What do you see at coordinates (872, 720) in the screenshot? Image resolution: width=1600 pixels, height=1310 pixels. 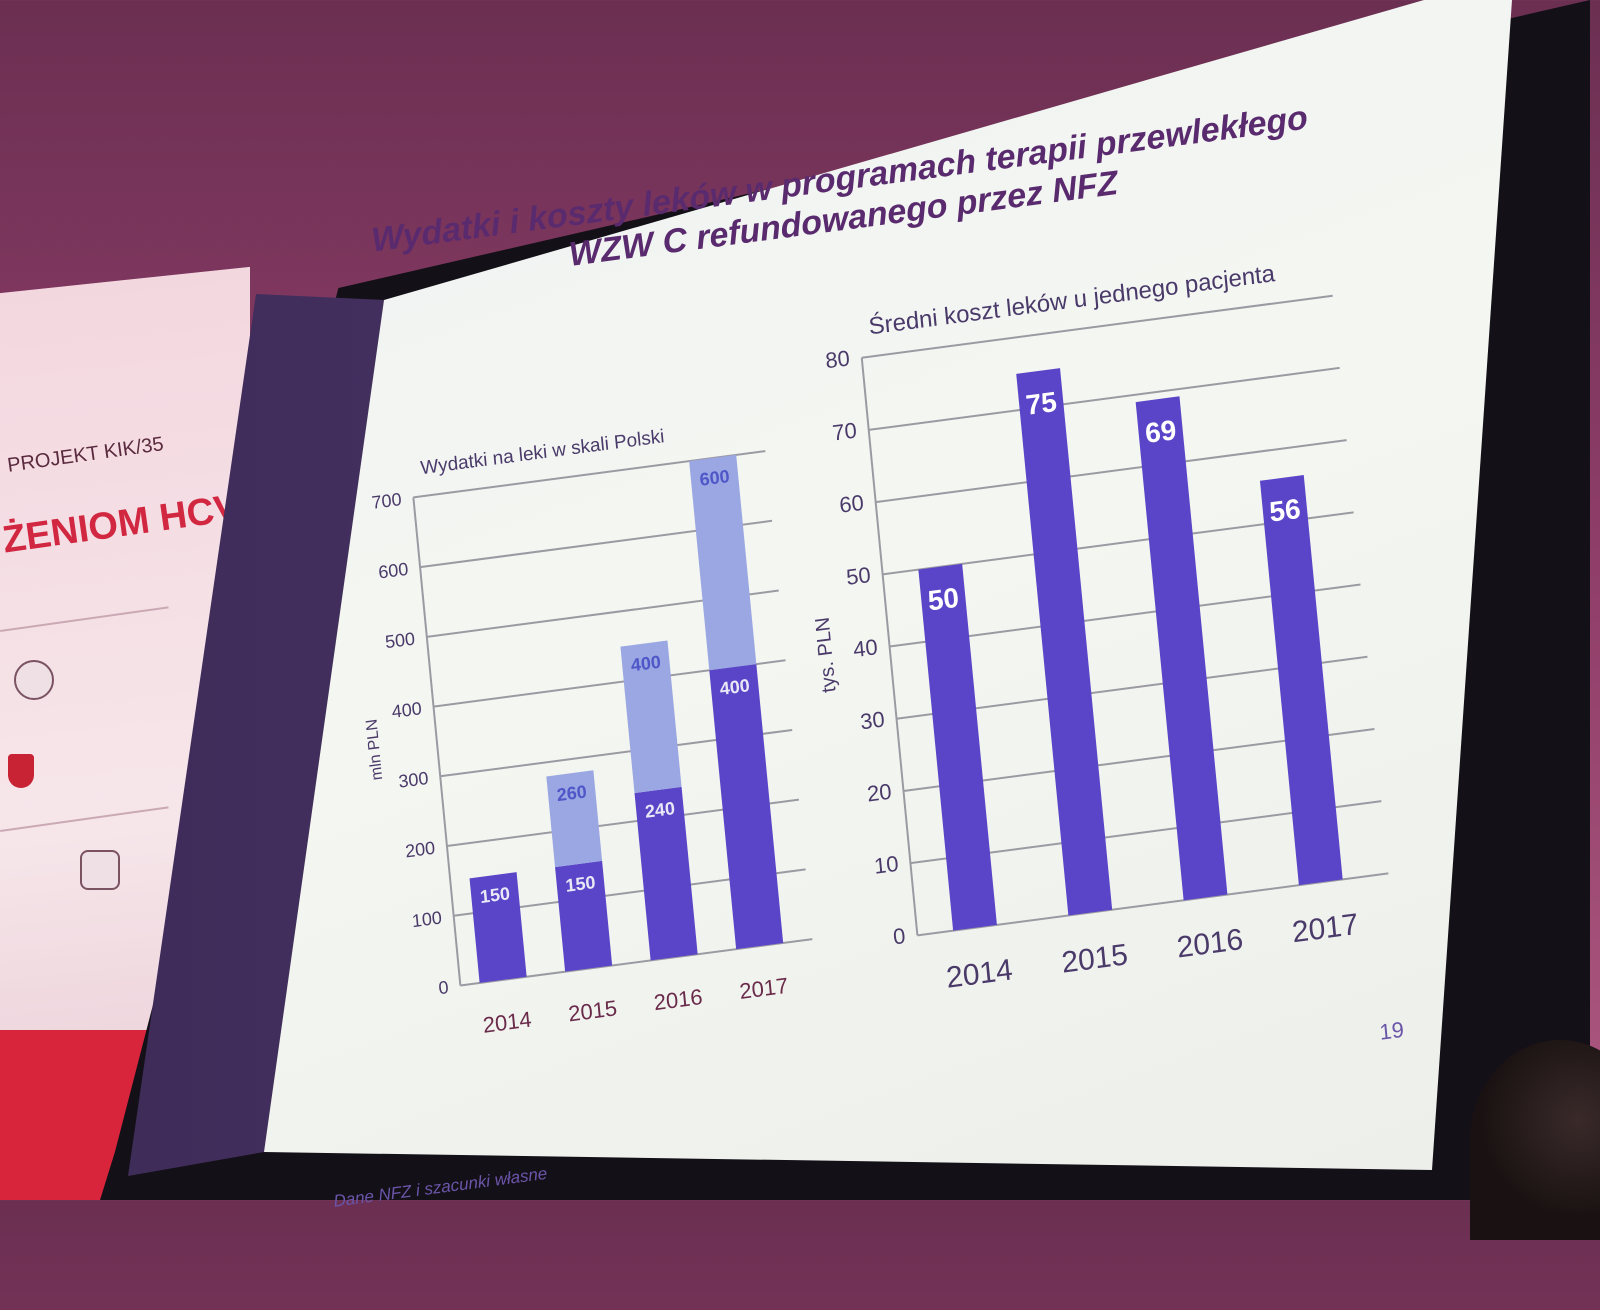 I see `y-tick-label: 30` at bounding box center [872, 720].